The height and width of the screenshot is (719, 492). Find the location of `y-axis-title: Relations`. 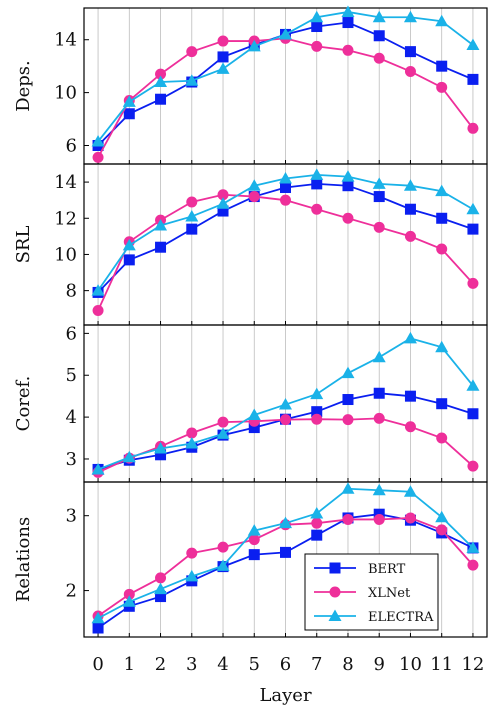

y-axis-title: Relations is located at coordinates (23, 559).